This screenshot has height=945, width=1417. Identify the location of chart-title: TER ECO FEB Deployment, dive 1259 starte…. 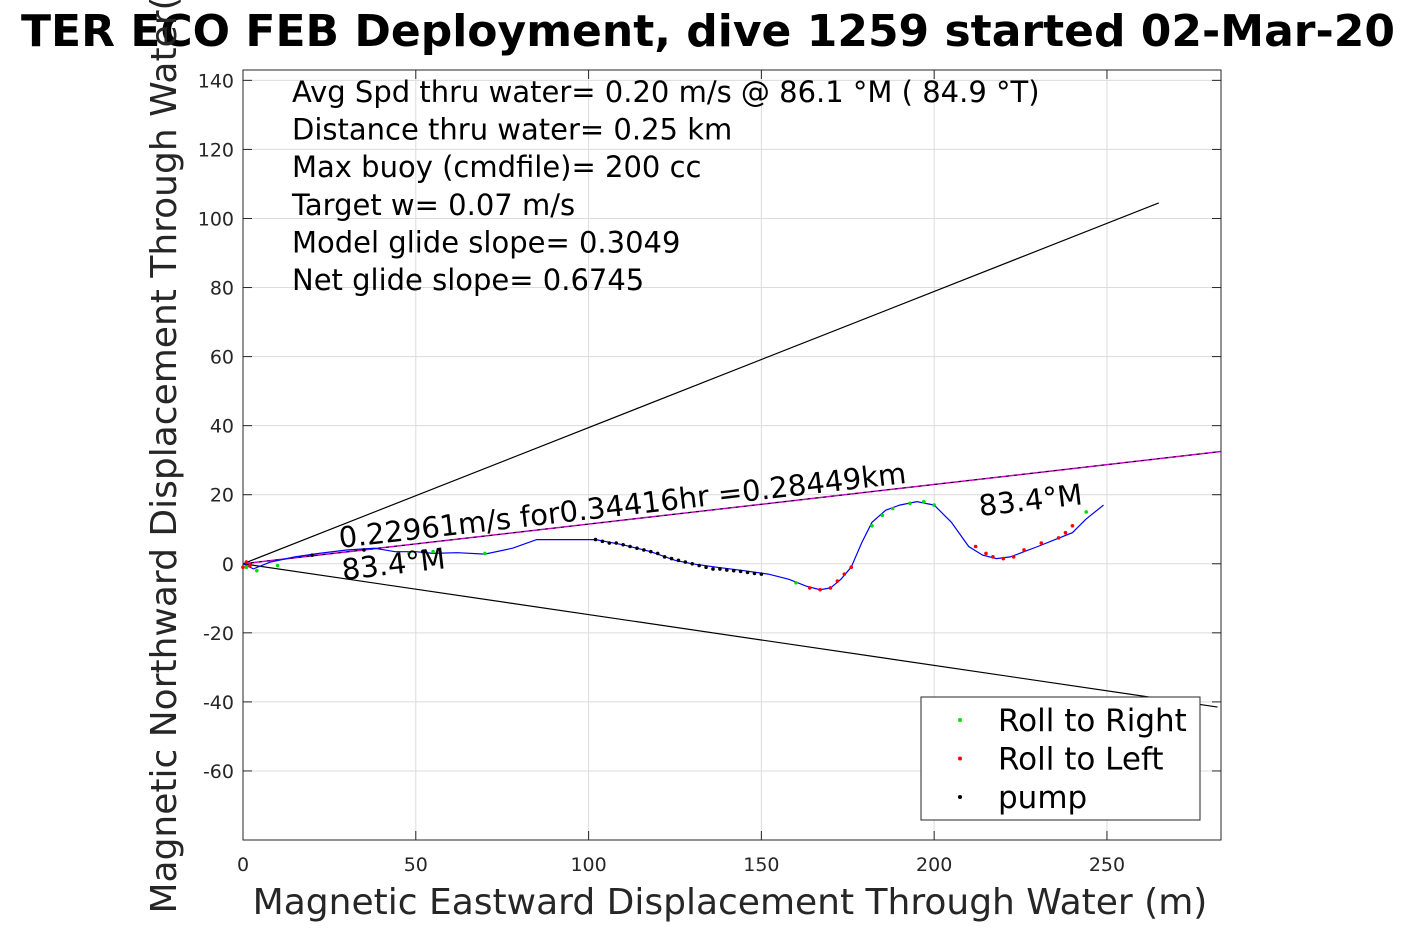
(708, 31).